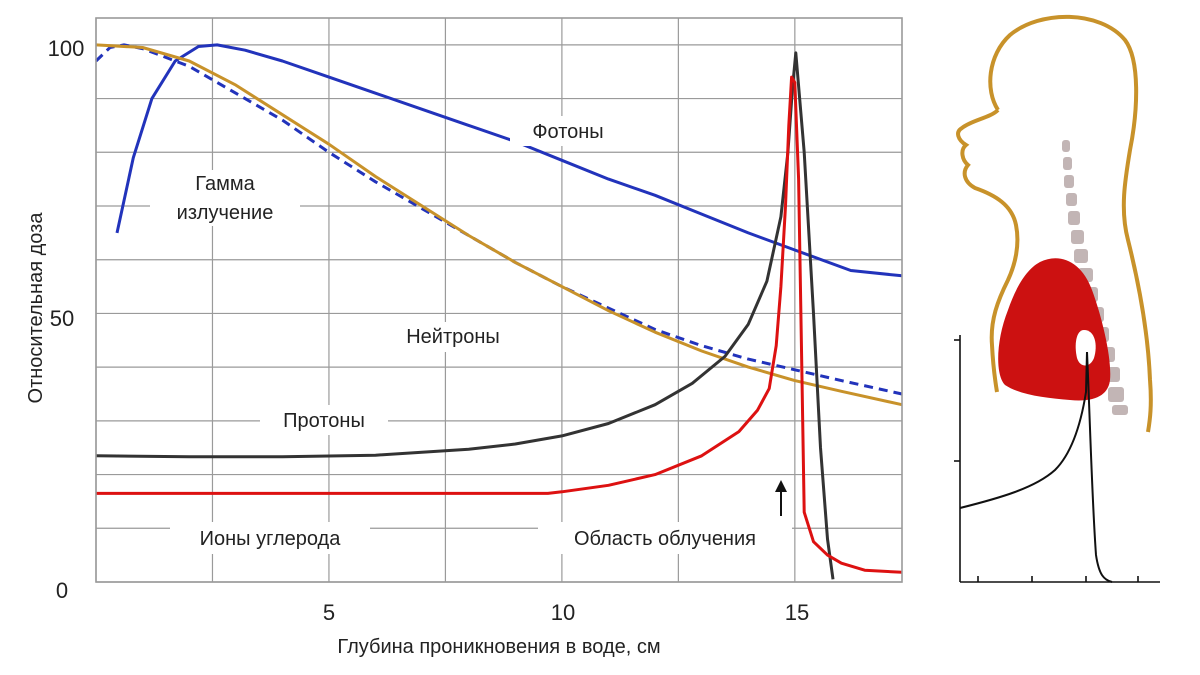 This screenshot has width=1200, height=675. I want to click on up-arrow-icon, so click(781, 498).